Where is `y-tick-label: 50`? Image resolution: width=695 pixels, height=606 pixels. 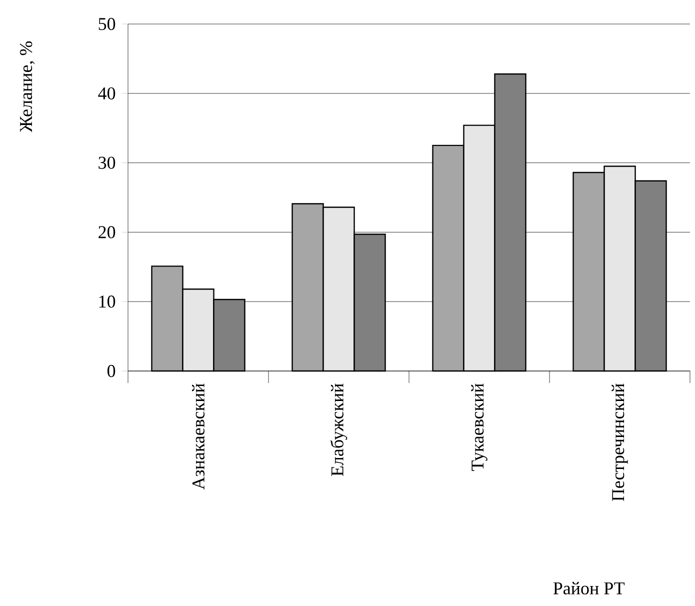
y-tick-label: 50 is located at coordinates (107, 24).